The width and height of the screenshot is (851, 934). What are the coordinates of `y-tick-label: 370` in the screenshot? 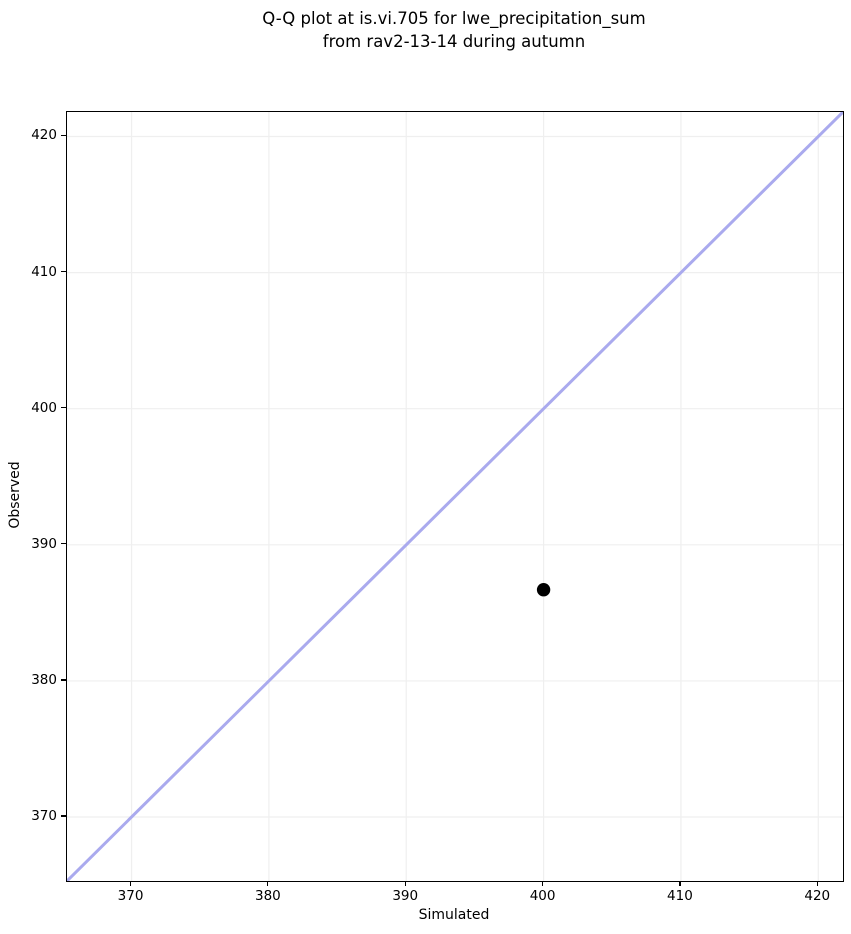 It's located at (44, 816).